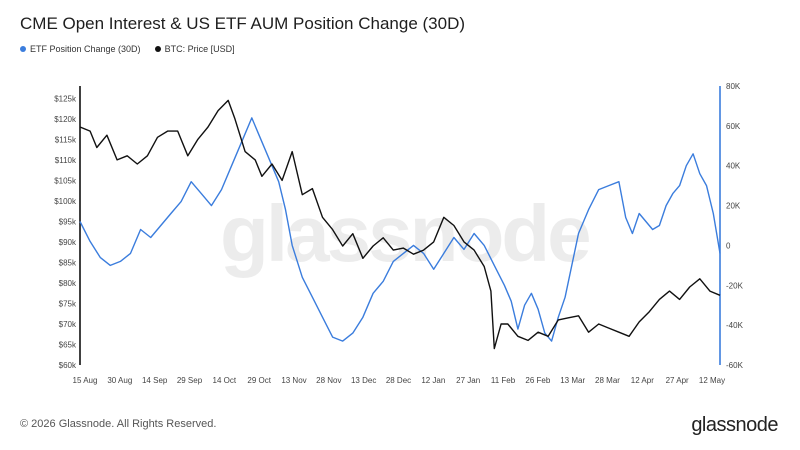  What do you see at coordinates (733, 126) in the screenshot?
I see `y-right-tick-label: 60K` at bounding box center [733, 126].